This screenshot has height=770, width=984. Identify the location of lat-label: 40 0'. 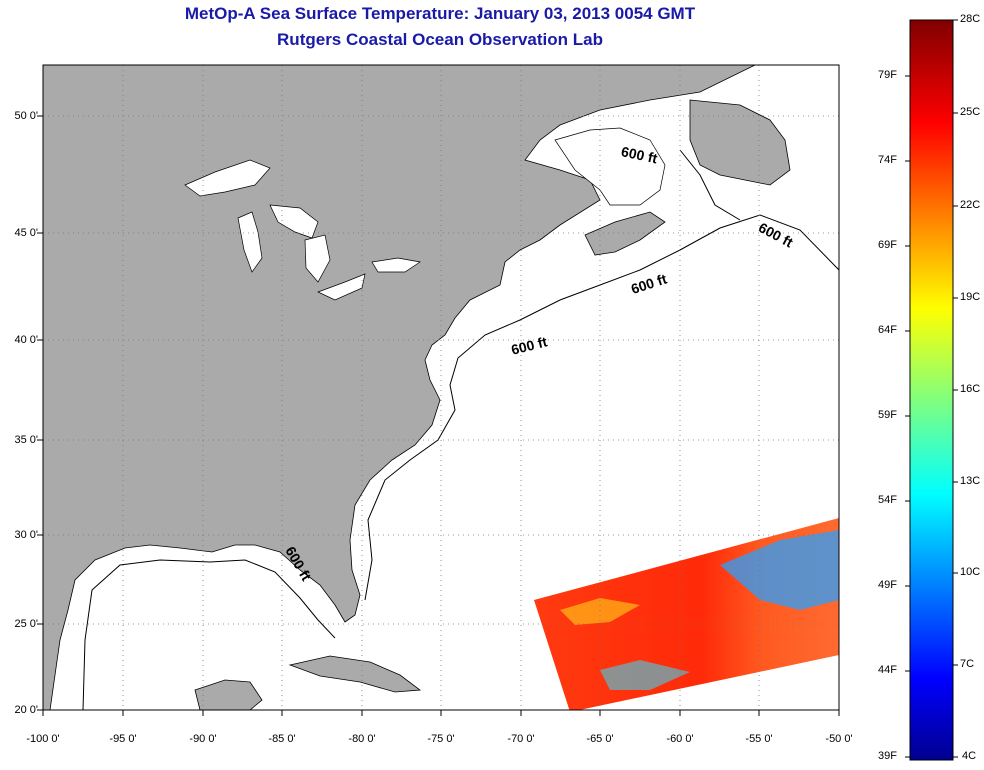
(26, 340).